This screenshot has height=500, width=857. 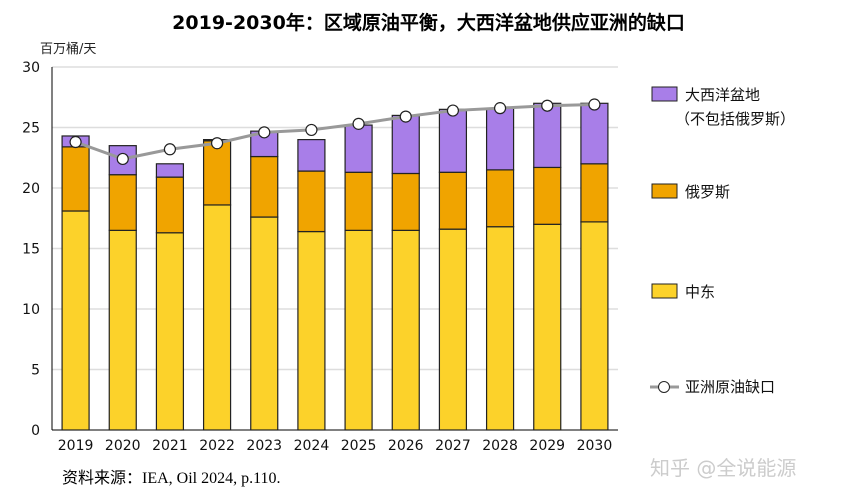 What do you see at coordinates (35, 431) in the screenshot?
I see `y-tick-label: 0` at bounding box center [35, 431].